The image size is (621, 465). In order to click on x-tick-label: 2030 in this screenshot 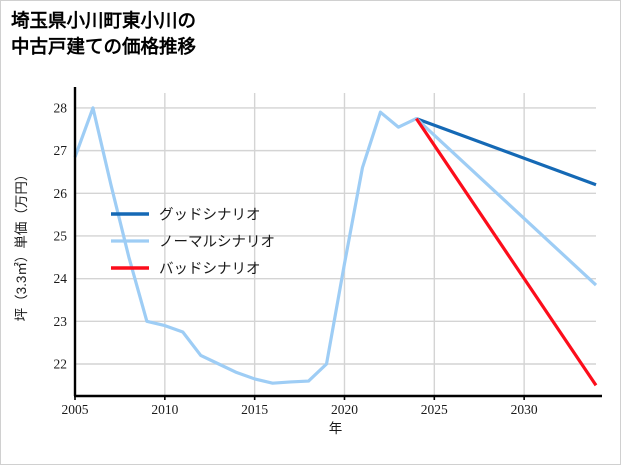, I will do `click(524, 409)`.